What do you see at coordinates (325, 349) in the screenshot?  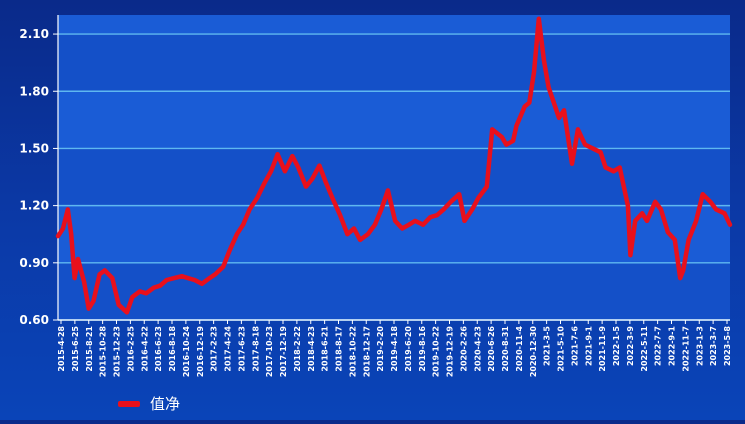 I see `x-tick-label: 2018-6-21` at bounding box center [325, 349].